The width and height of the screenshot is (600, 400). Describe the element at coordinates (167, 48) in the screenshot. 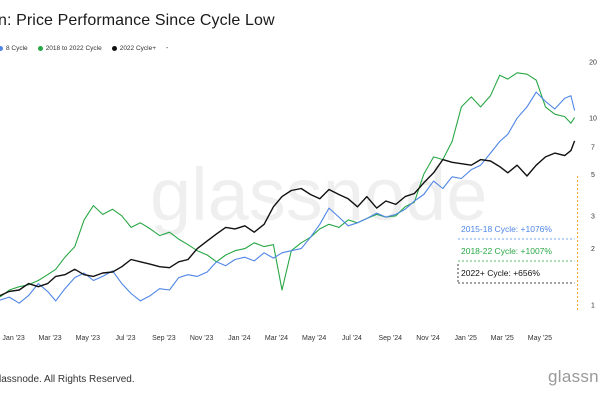

I see `legend-more: -` at that location.